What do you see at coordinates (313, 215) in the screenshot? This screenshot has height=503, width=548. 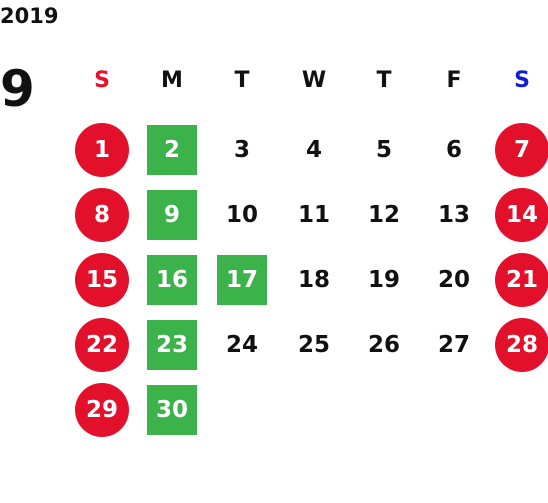 I see `day: 11` at bounding box center [313, 215].